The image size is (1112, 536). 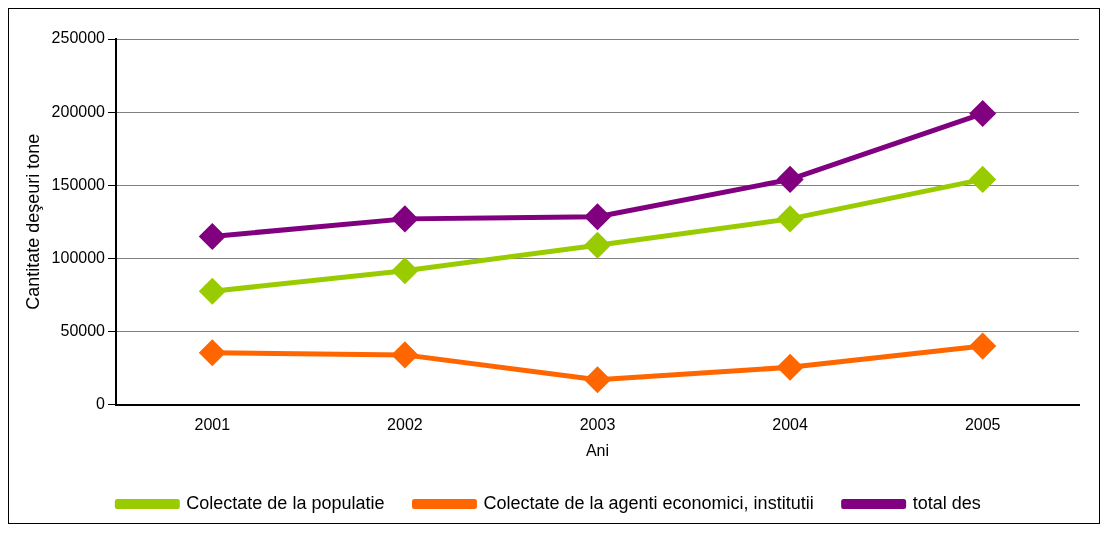 I want to click on y-tick-label: 100000, so click(x=78, y=257).